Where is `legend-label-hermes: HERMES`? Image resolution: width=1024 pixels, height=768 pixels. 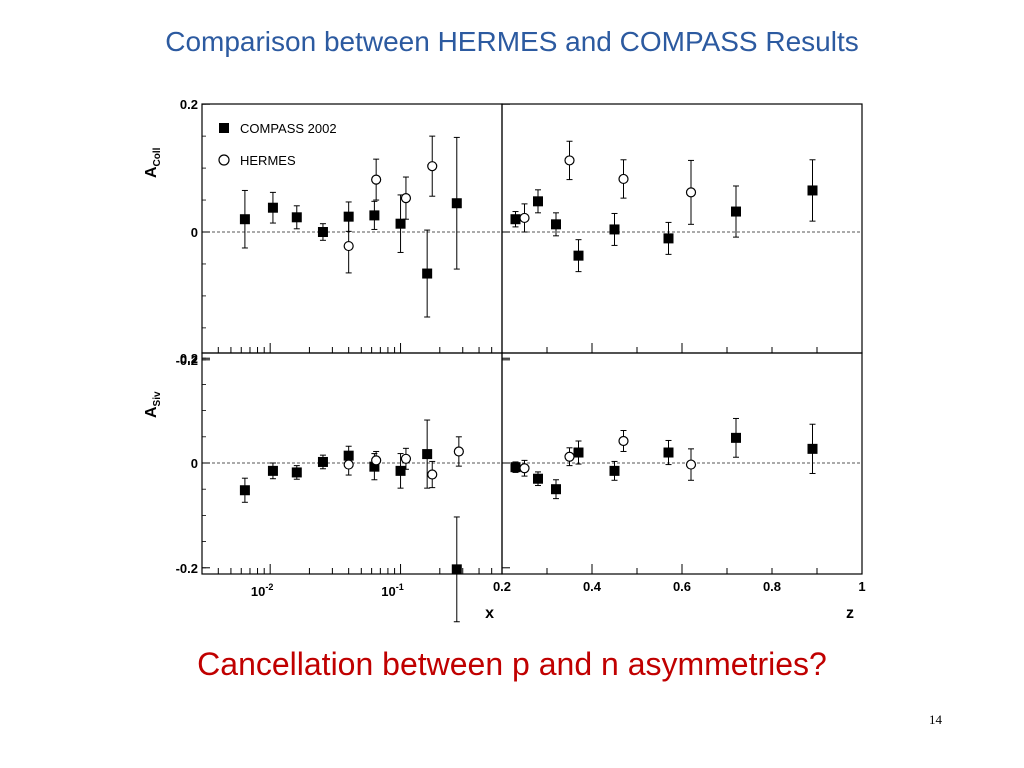 legend-label-hermes: HERMES is located at coordinates (268, 160).